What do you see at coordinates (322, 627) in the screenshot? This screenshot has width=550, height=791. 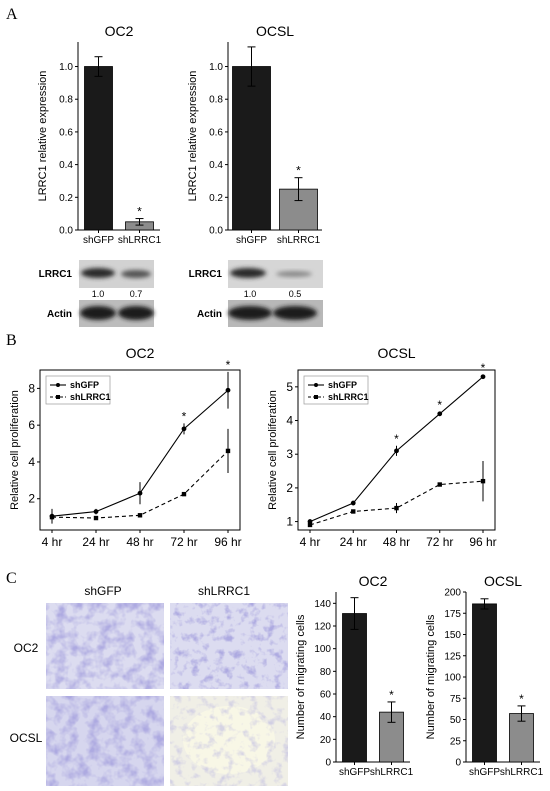 I see `y-tick-label: 120` at bounding box center [322, 627].